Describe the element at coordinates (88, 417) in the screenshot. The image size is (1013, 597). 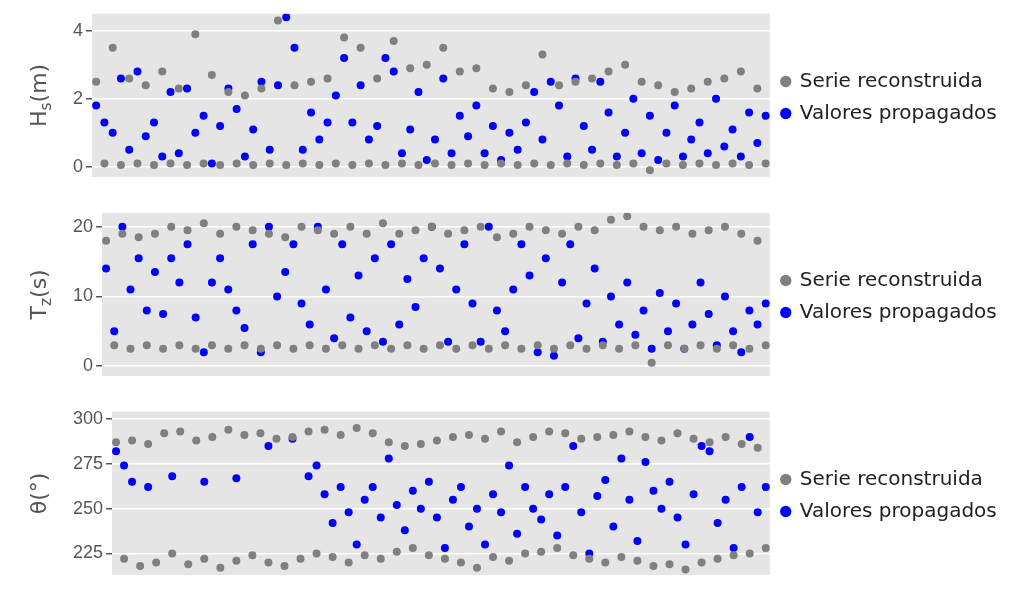
I see `y-tick-label: 300` at that location.